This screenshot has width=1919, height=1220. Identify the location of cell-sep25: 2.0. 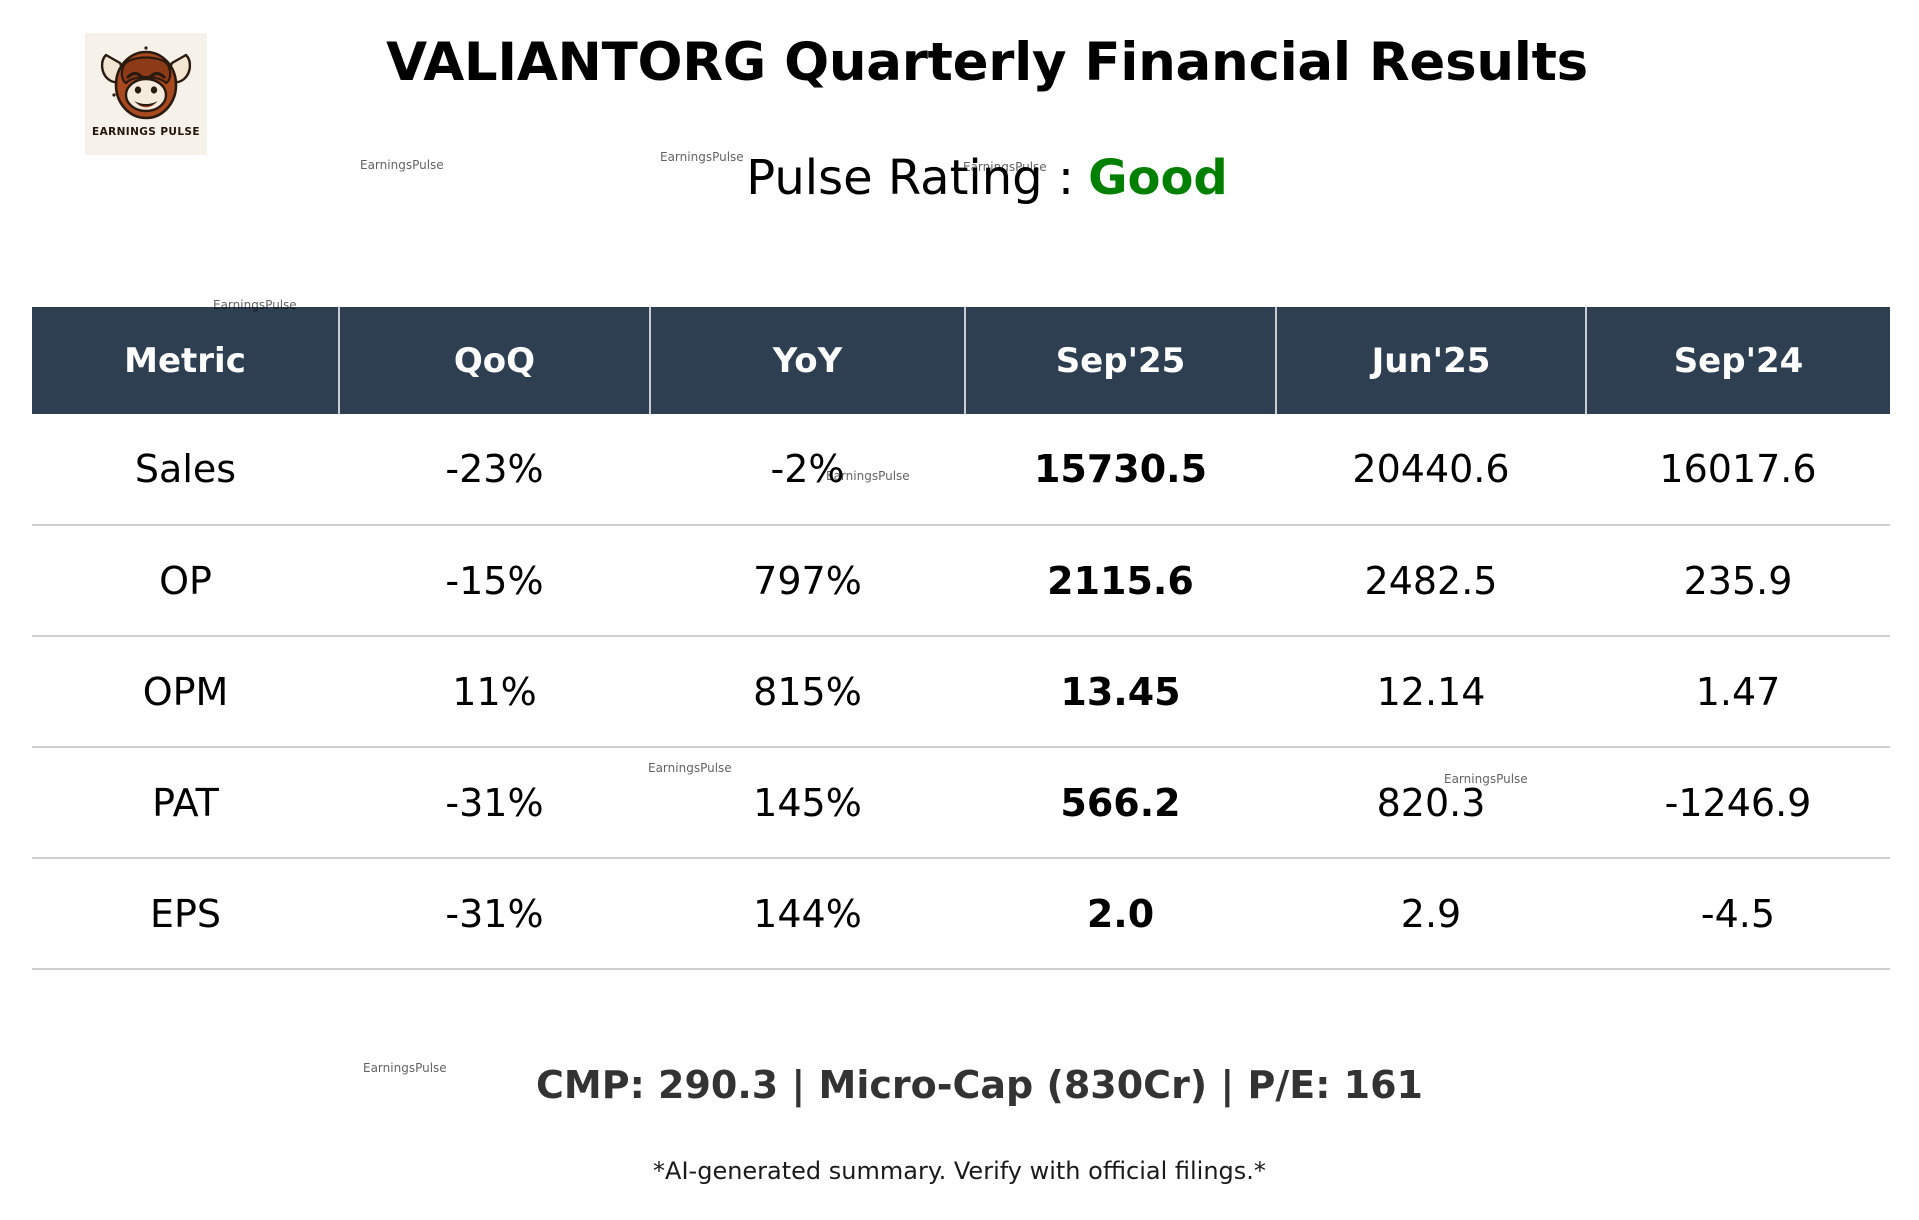
(1120, 914).